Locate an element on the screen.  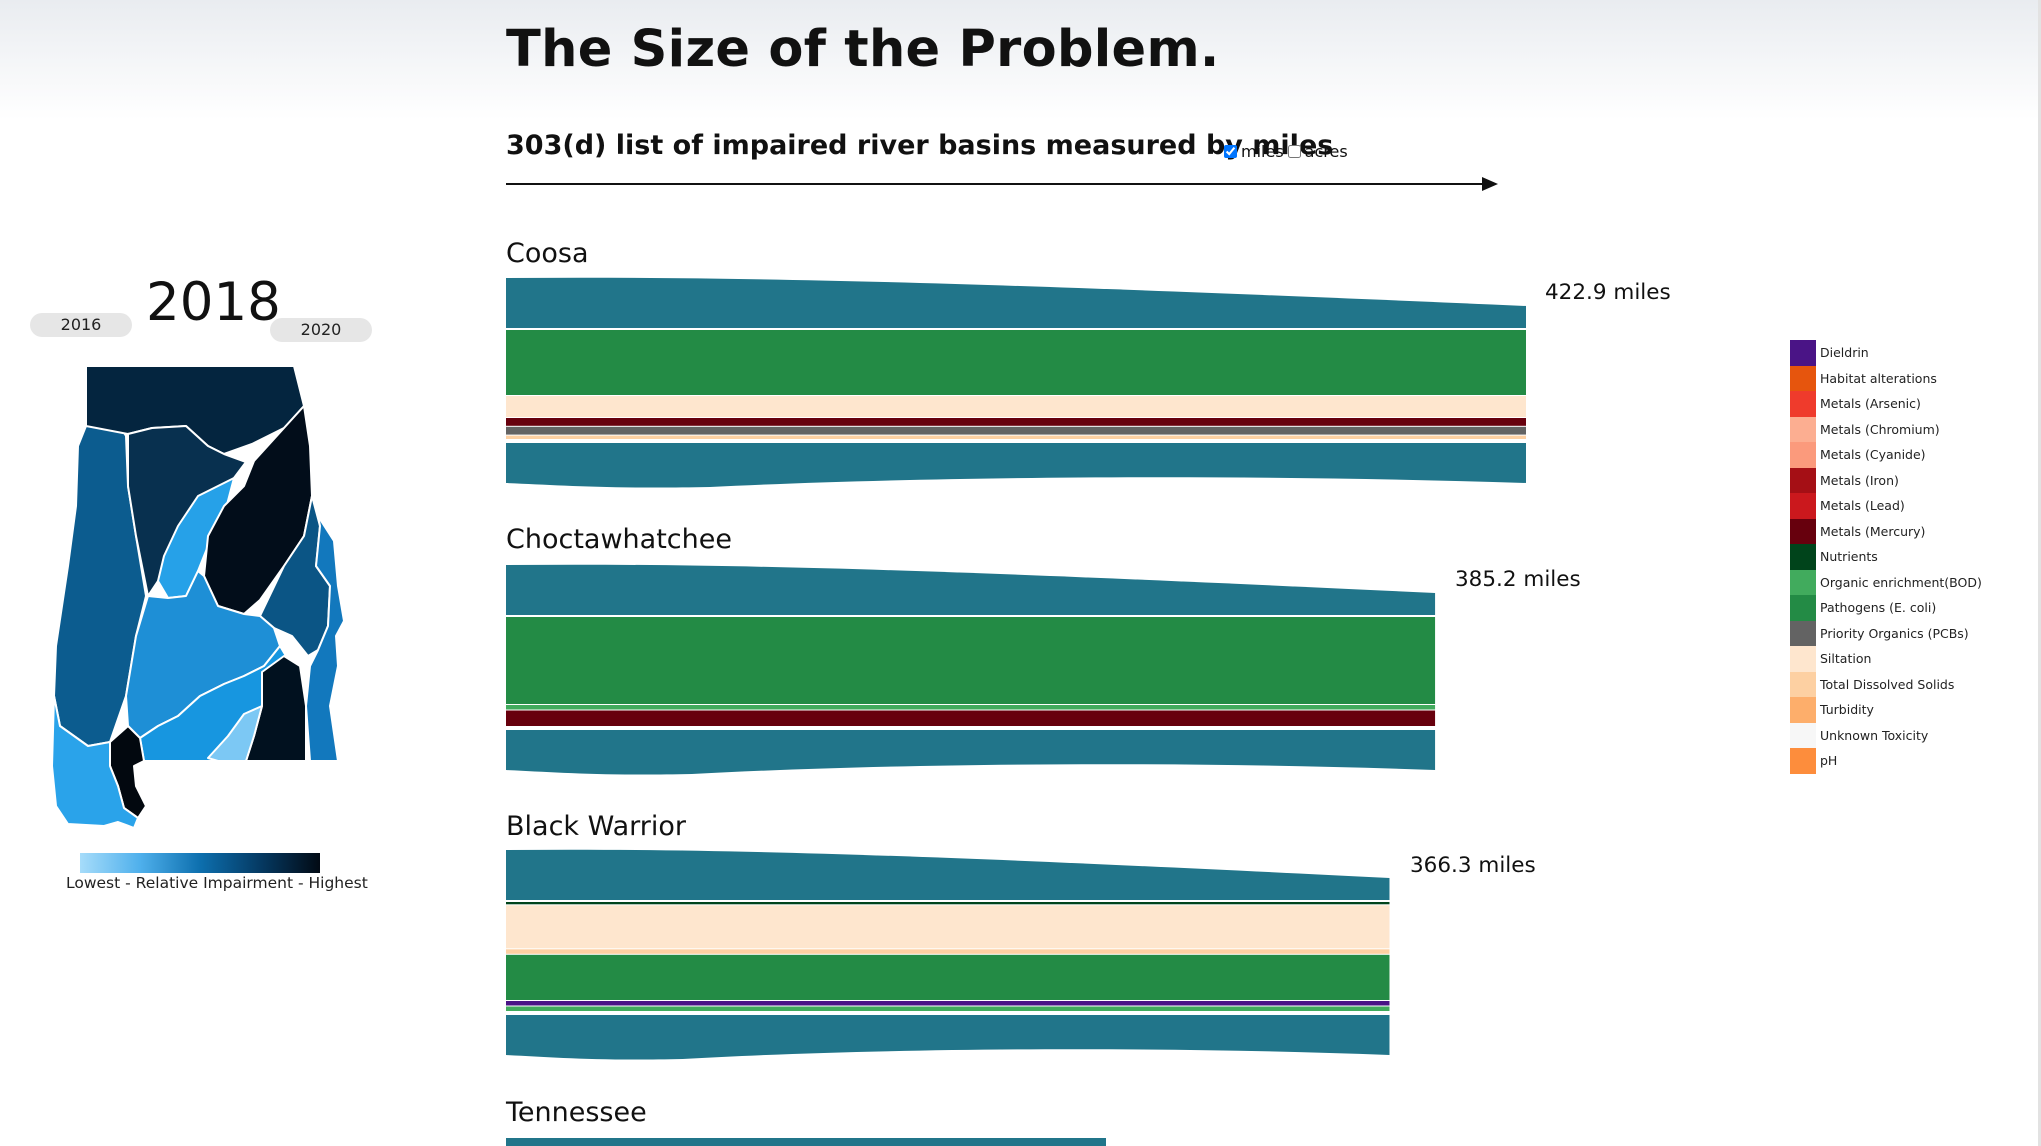
legend-item: Metals (Mercury) is located at coordinates (1886, 531).